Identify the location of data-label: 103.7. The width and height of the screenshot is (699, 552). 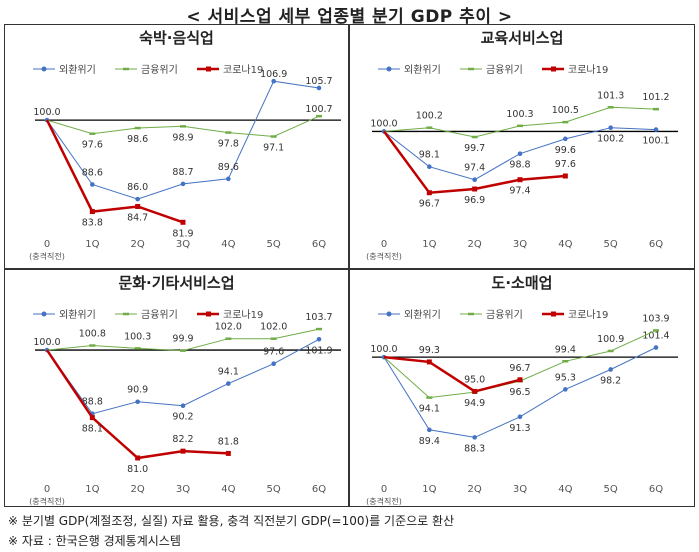
(318, 317).